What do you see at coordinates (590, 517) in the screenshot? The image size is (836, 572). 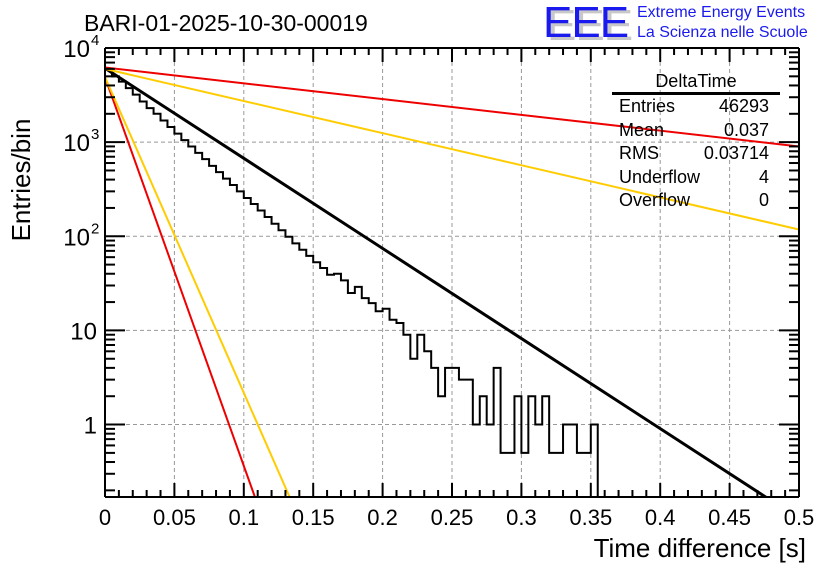 I see `x-tick-label: 0.35` at bounding box center [590, 517].